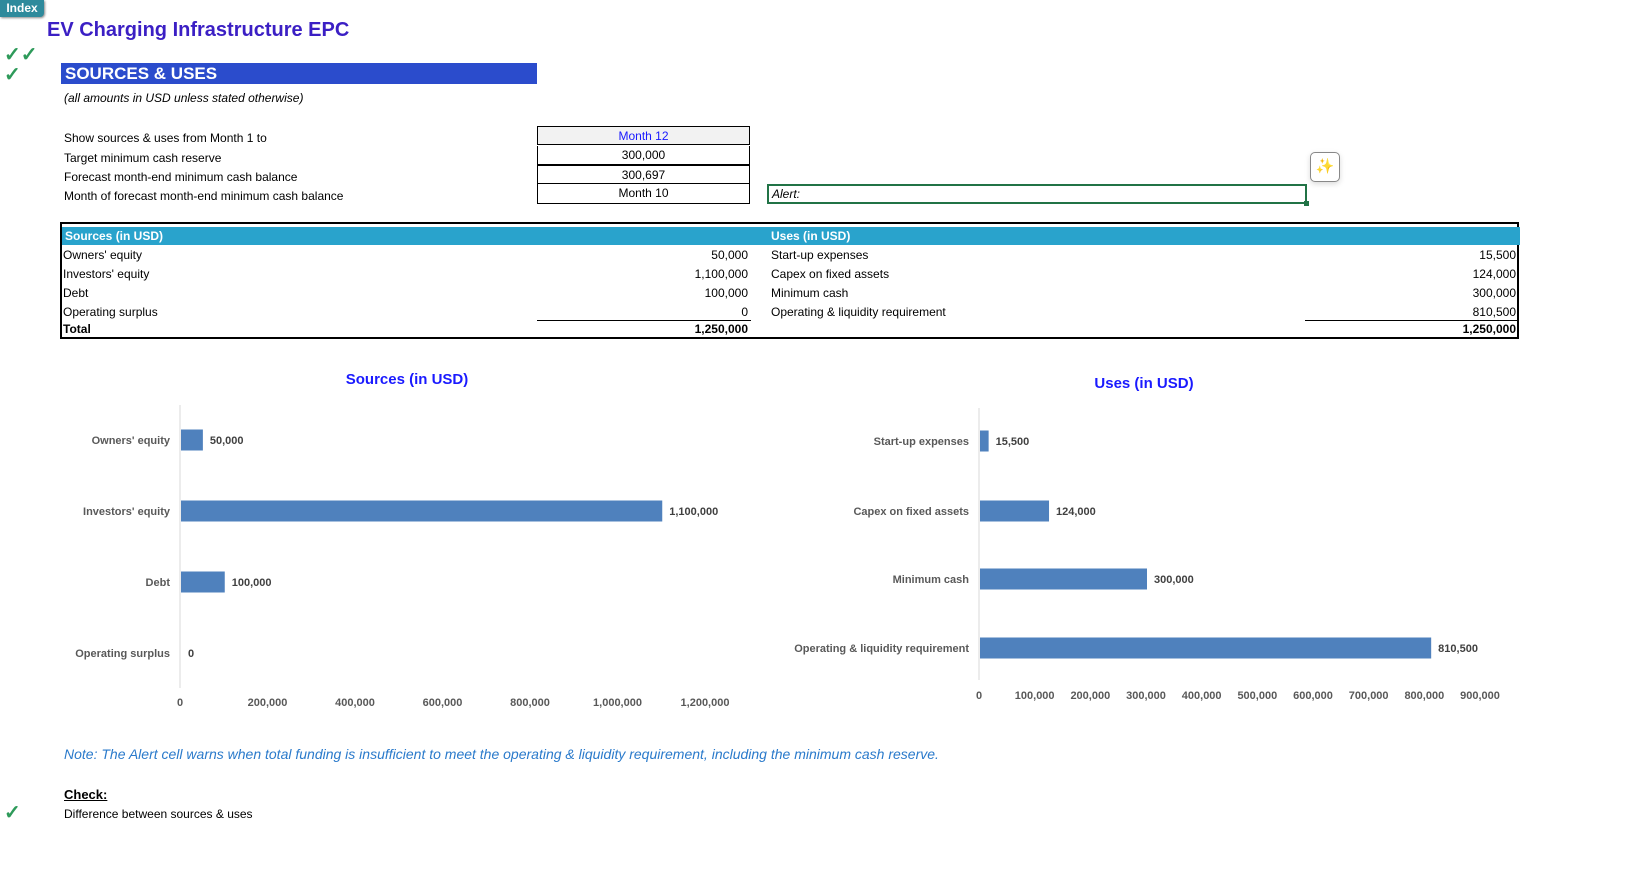  I want to click on sources-data-label: 0, so click(191, 654).